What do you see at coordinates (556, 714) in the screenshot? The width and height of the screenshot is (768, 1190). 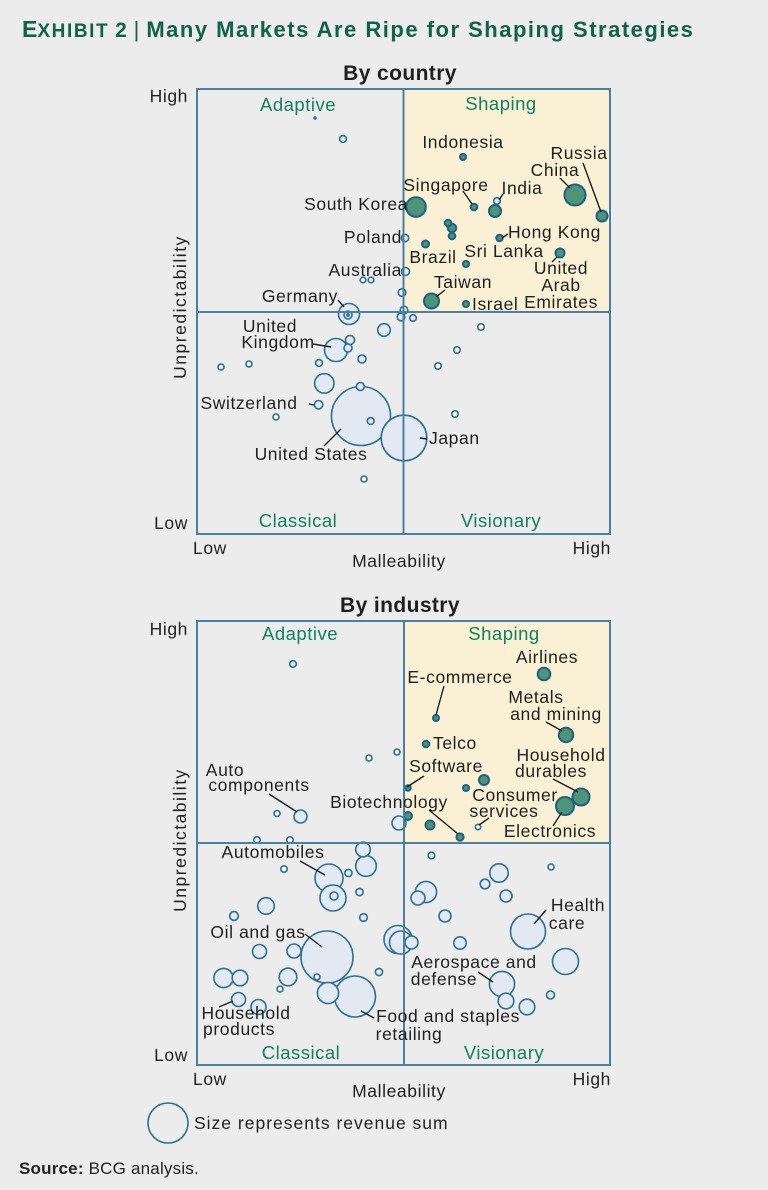 I see `svg-text: and mining` at bounding box center [556, 714].